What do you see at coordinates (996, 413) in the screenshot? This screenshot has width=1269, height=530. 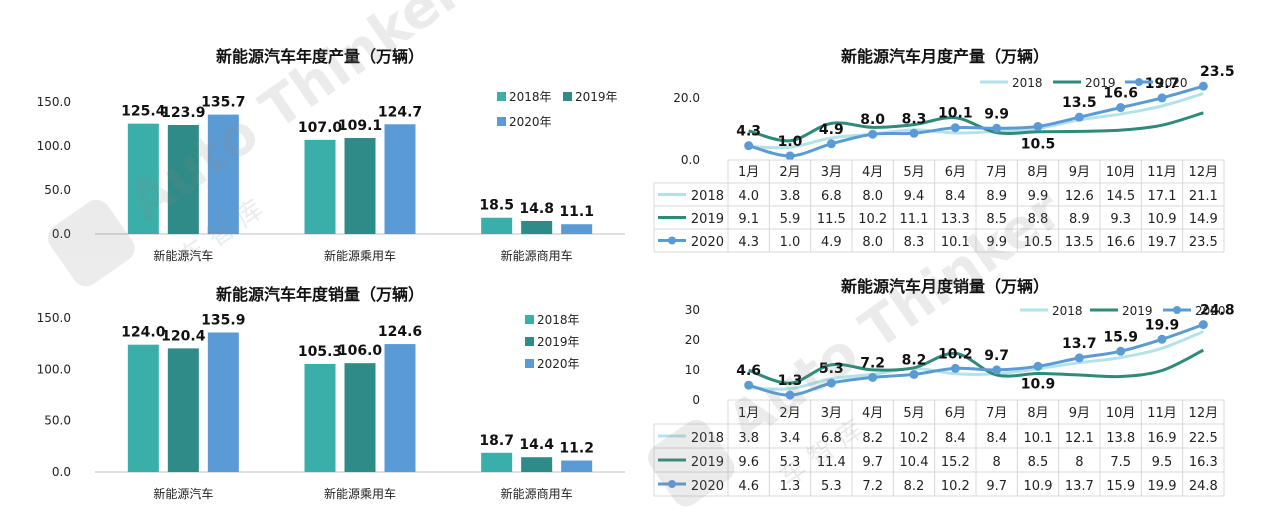 I see `table-header-month: 7月` at bounding box center [996, 413].